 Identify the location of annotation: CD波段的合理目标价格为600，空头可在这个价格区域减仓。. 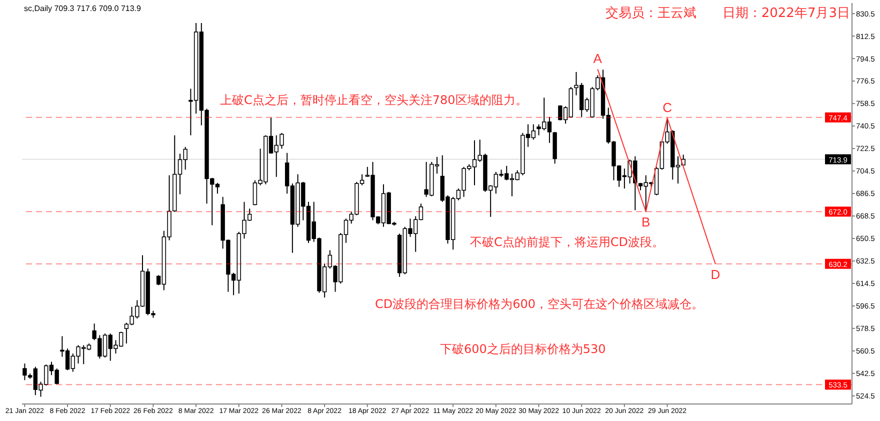
(539, 304).